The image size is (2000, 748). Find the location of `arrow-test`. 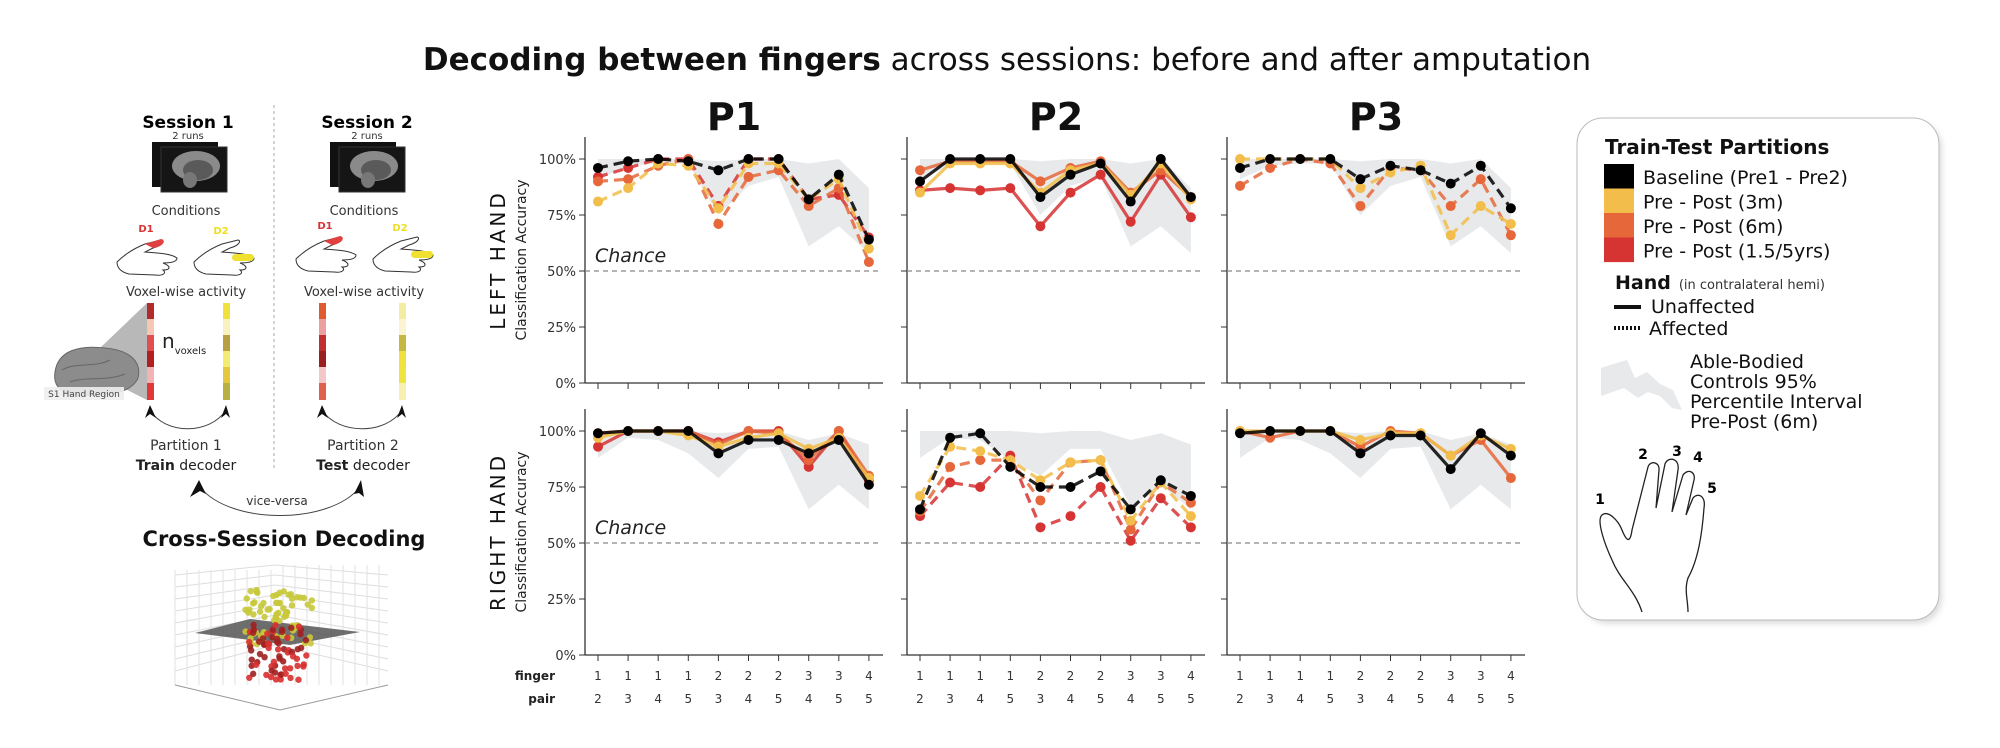

arrow-test is located at coordinates (362, 419).